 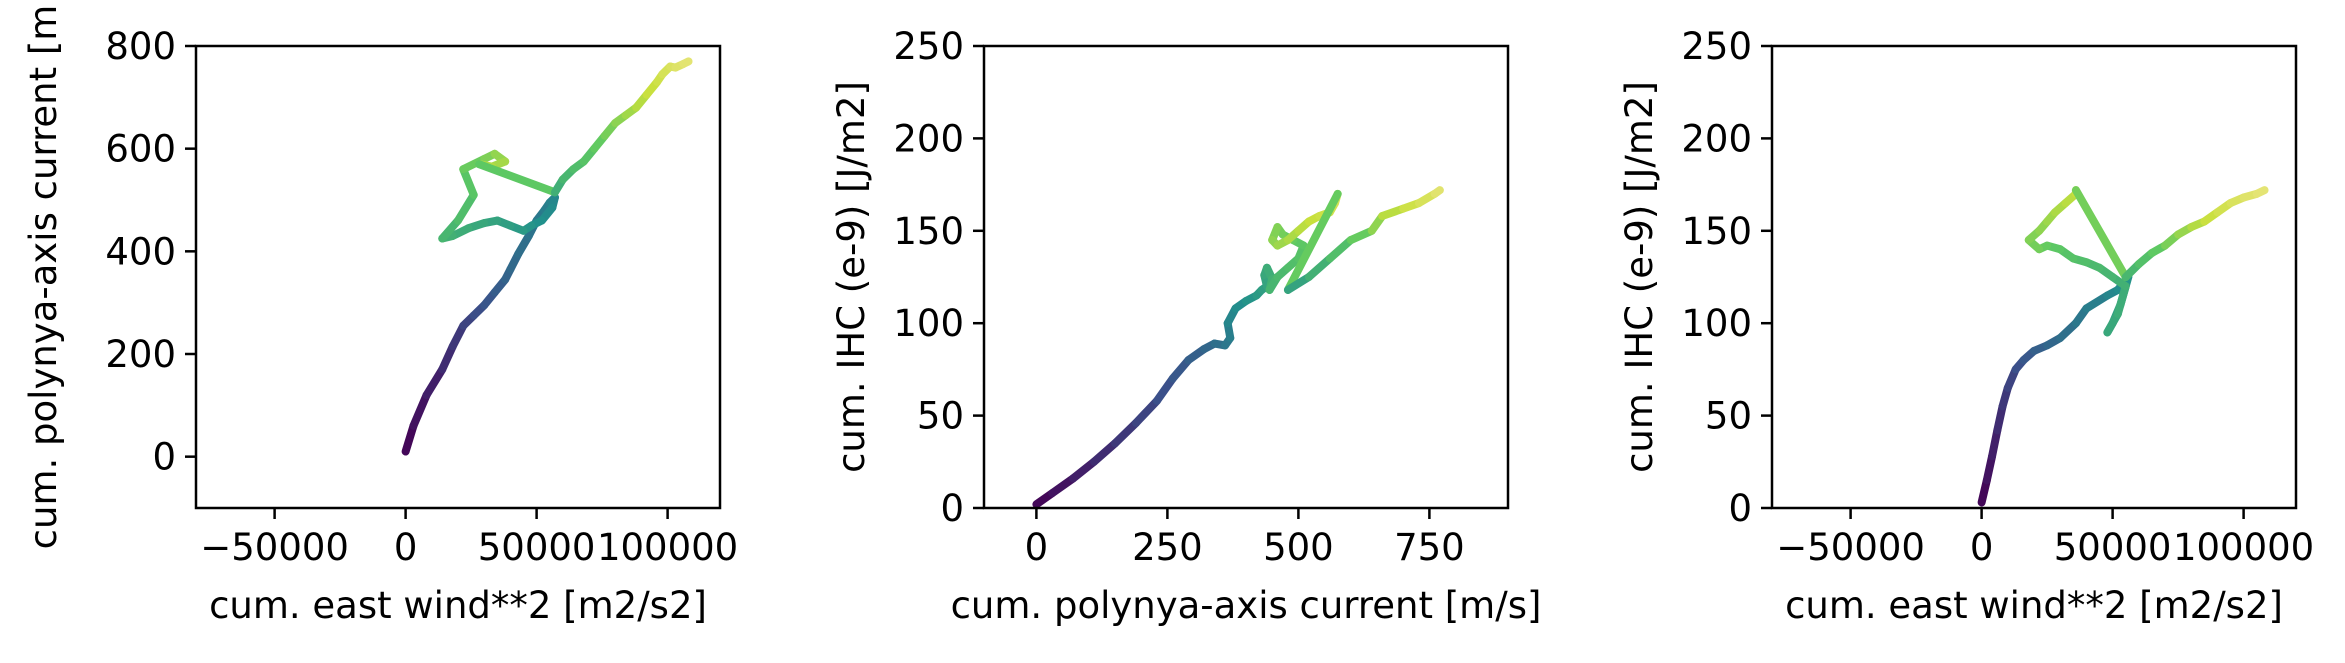 I want to click on y-axis-label: cum. polynya-axis current [m, so click(x=43, y=277).